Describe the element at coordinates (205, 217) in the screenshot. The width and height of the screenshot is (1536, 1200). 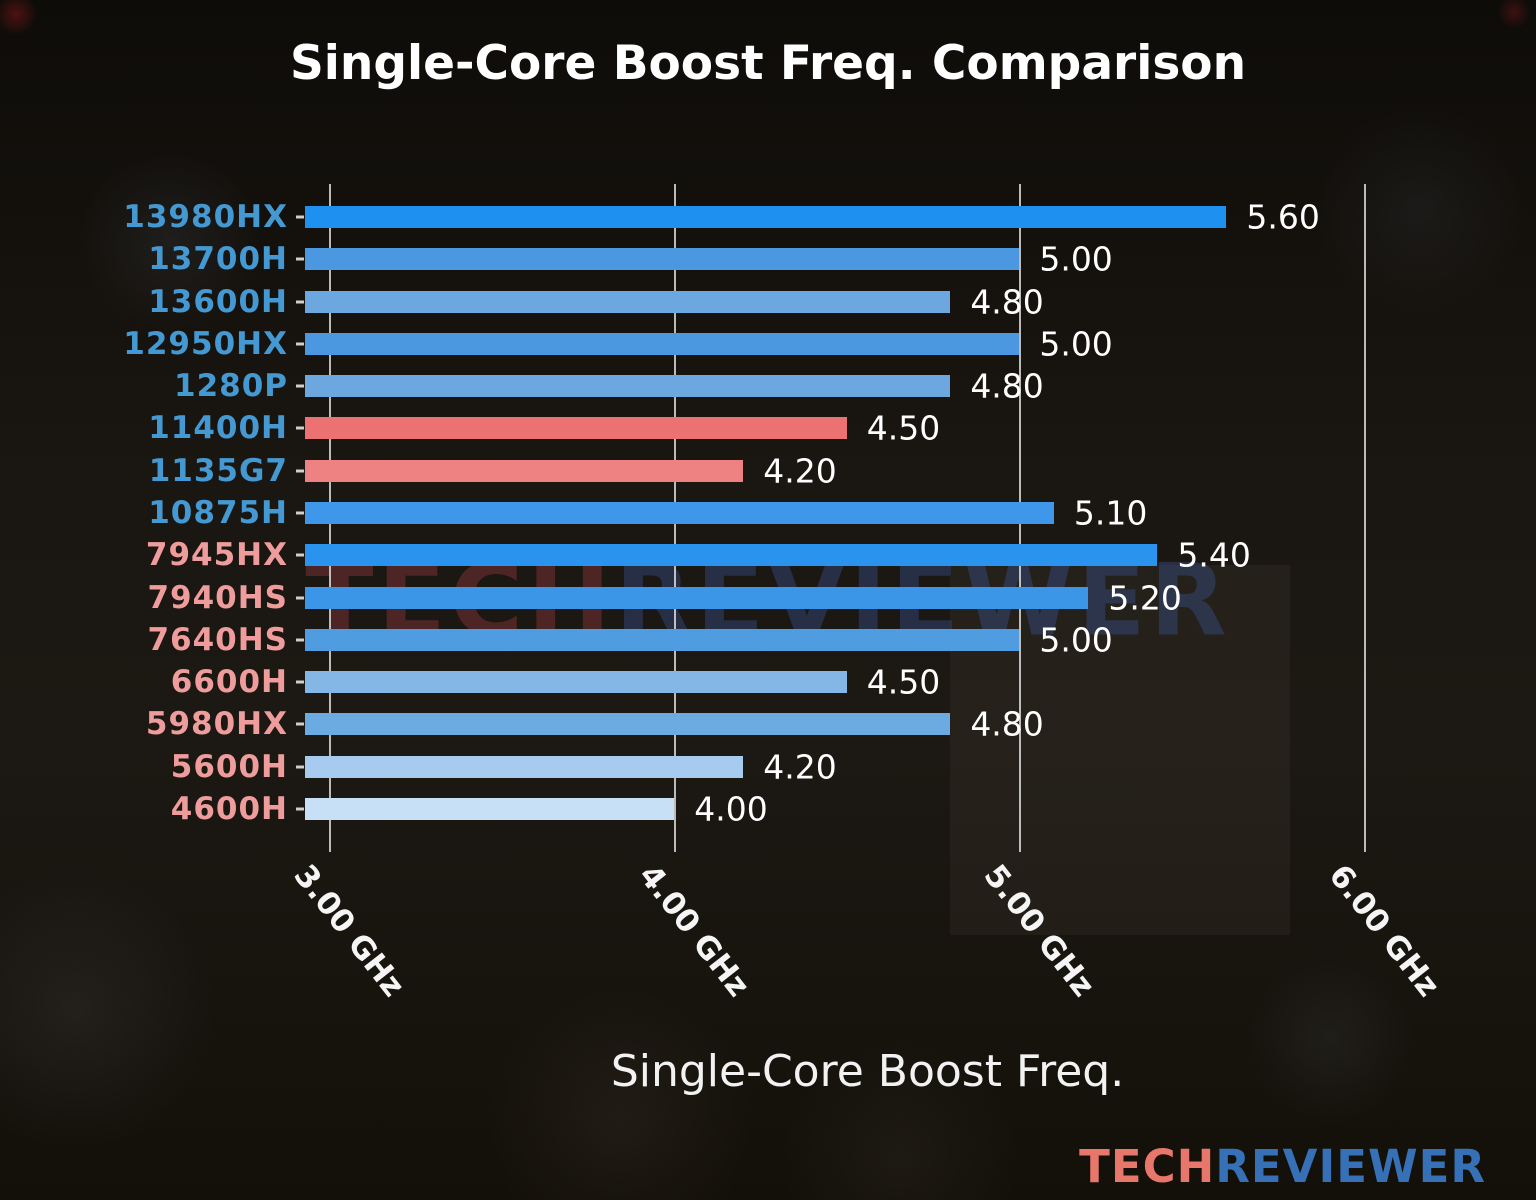
I see `y-axis-label: 13980HX` at that location.